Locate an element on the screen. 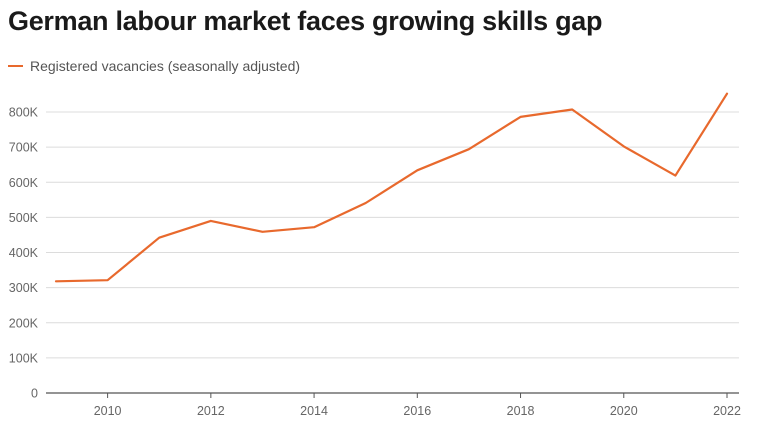 This screenshot has height=436, width=757. y-tick-label: 200K is located at coordinates (24, 323).